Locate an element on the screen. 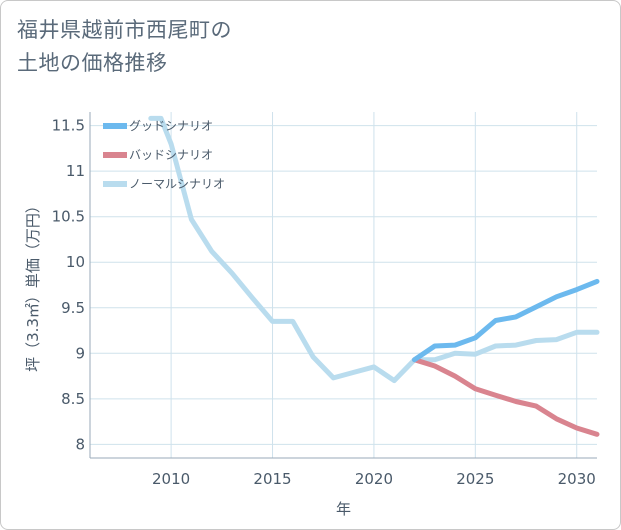 This screenshot has height=530, width=621. series-line-good is located at coordinates (506, 320).